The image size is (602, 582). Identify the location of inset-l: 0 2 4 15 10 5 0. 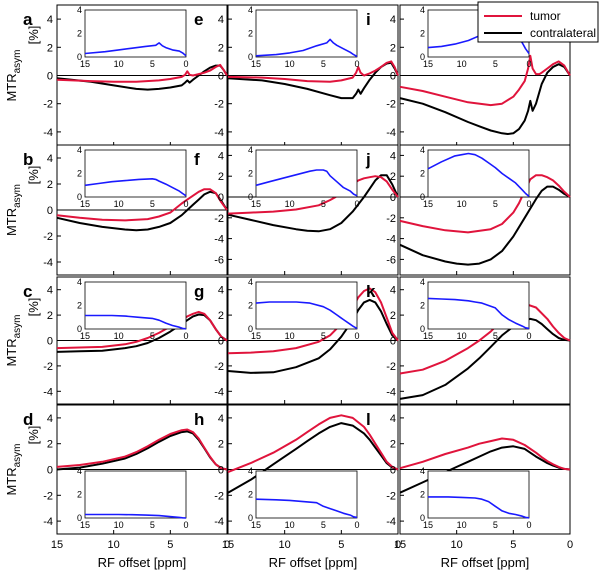
(476, 498).